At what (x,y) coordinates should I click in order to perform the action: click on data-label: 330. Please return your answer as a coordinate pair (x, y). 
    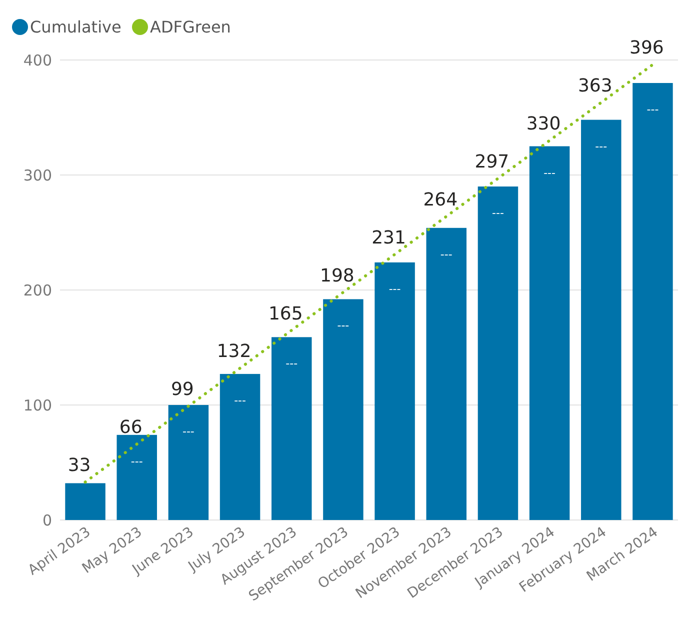
    Looking at the image, I should click on (543, 124).